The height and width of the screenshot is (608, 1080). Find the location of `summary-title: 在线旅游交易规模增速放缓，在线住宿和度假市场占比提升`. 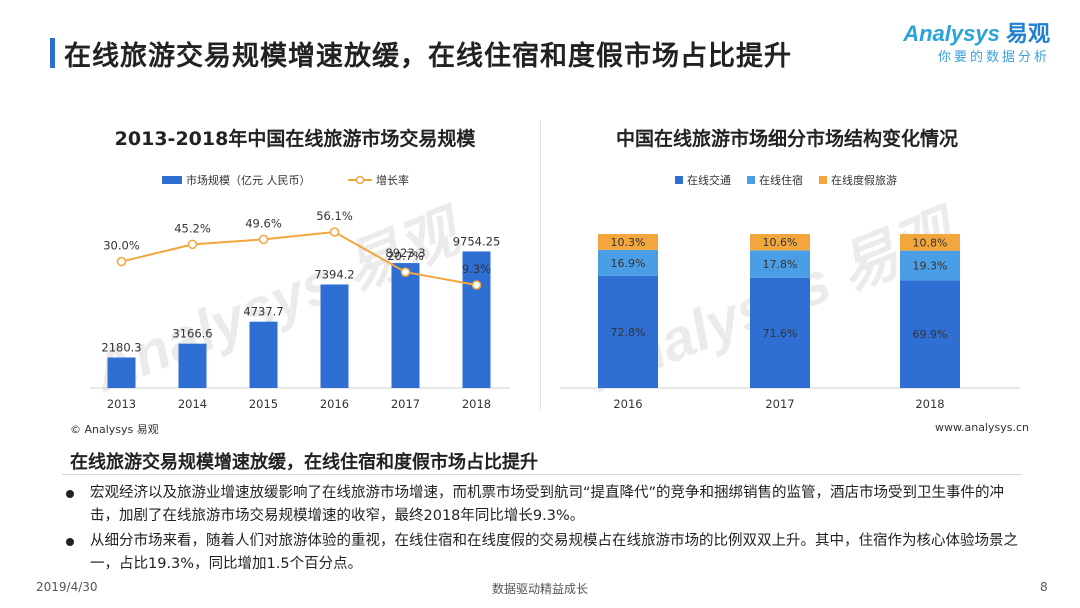

summary-title: 在线旅游交易规模增速放缓，在线住宿和度假市场占比提升 is located at coordinates (304, 462).